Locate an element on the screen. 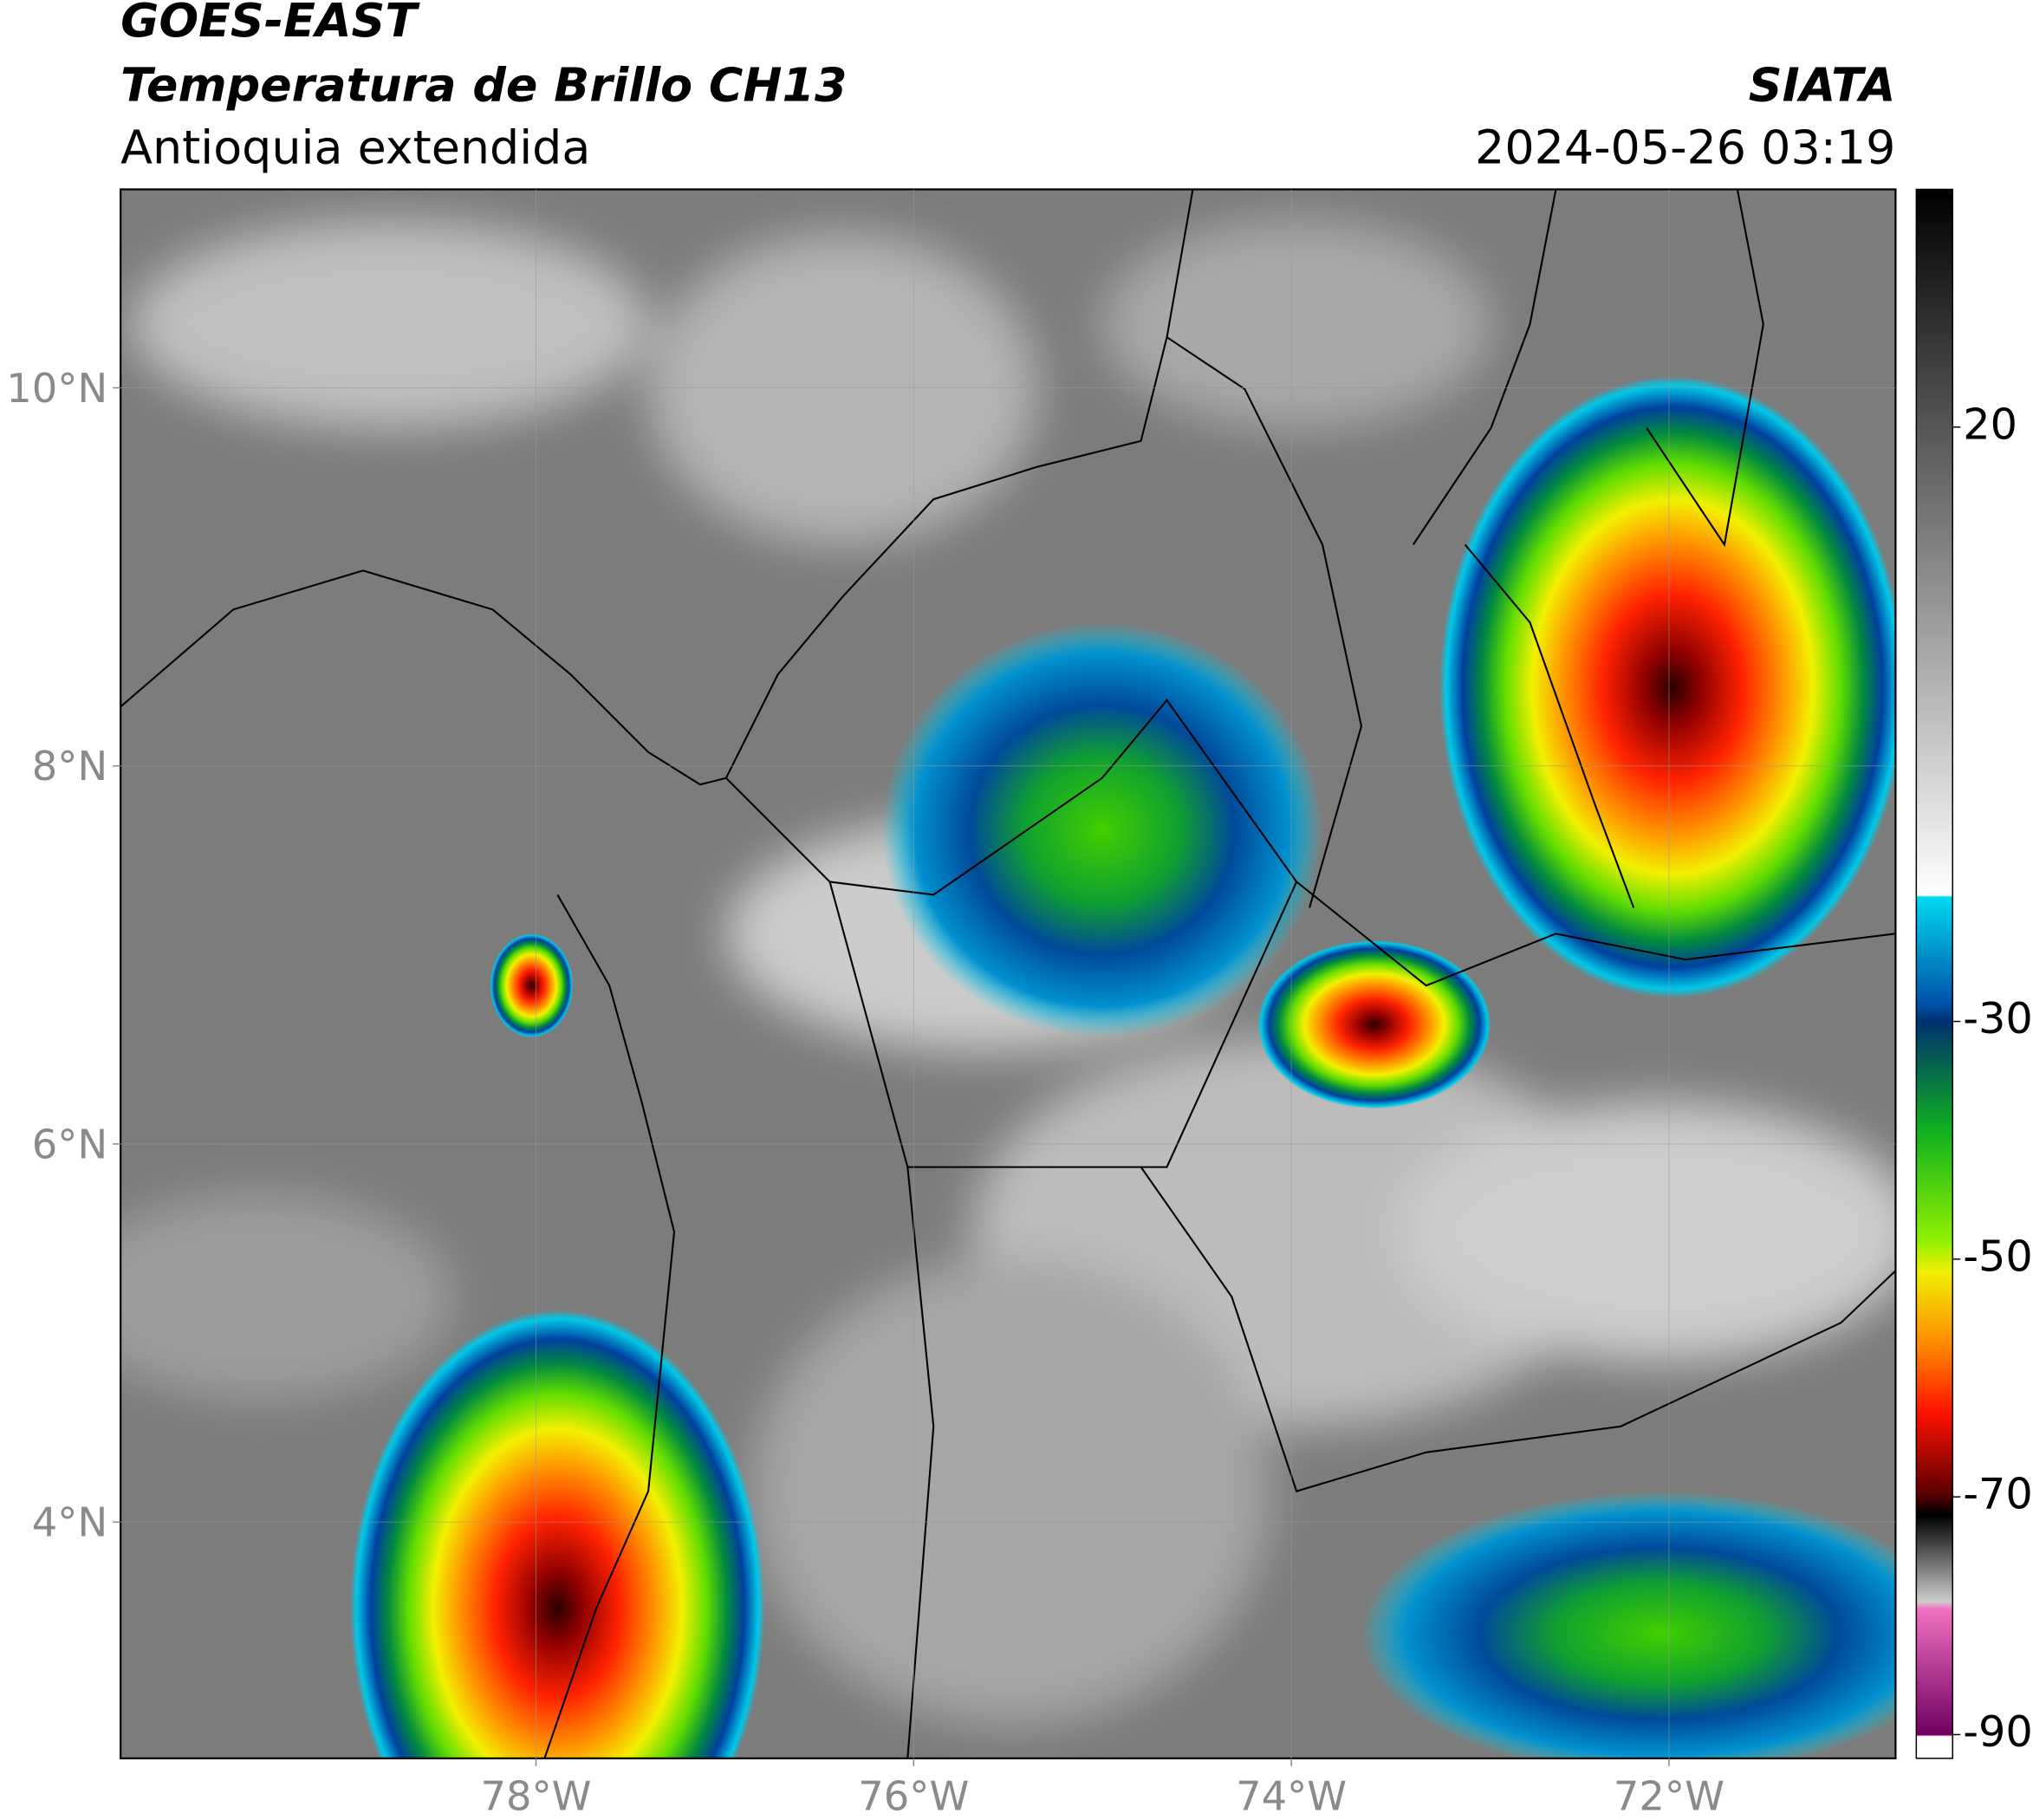  colorbar-tick-label: -30 is located at coordinates (1998, 1018).